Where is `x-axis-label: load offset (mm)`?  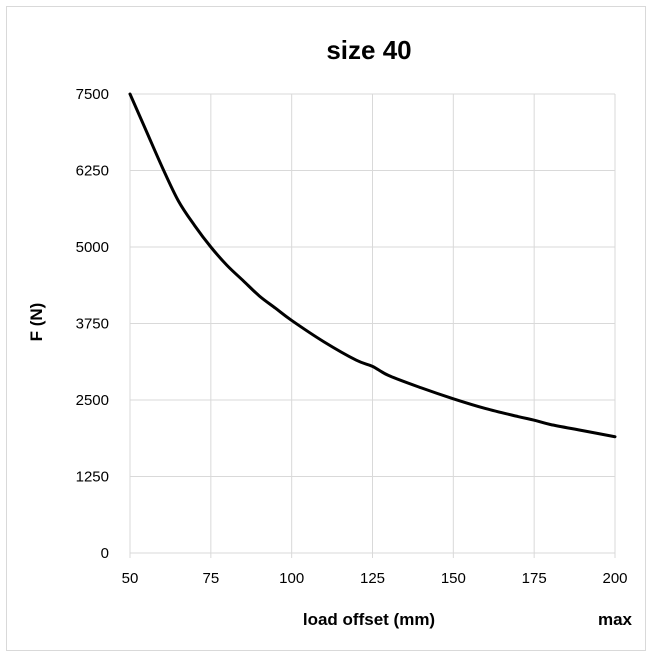 x-axis-label: load offset (mm) is located at coordinates (369, 619).